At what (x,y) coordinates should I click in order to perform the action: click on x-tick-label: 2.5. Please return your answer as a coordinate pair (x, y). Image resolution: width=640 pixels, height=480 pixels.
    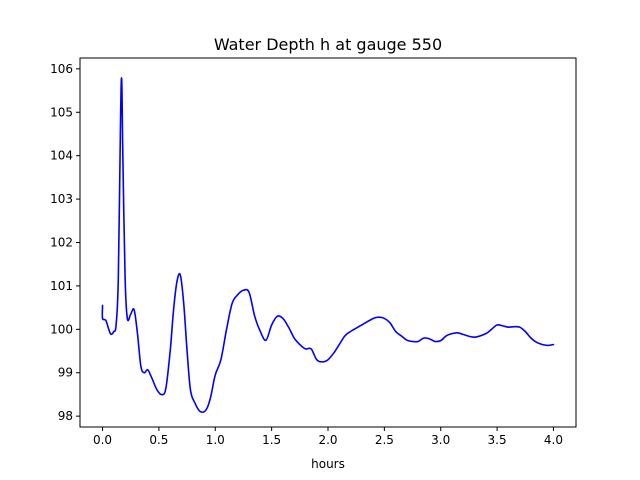
    Looking at the image, I should click on (384, 440).